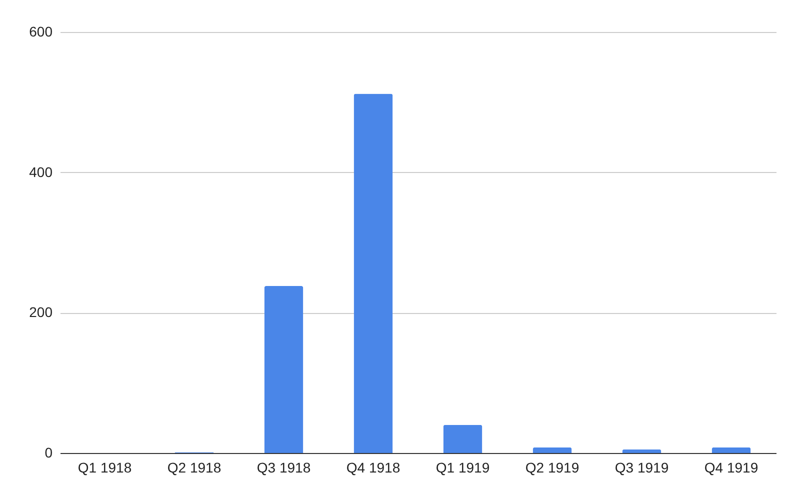 This screenshot has width=800, height=501. Describe the element at coordinates (194, 468) in the screenshot. I see `x-tick-label: Q2 1918` at that location.